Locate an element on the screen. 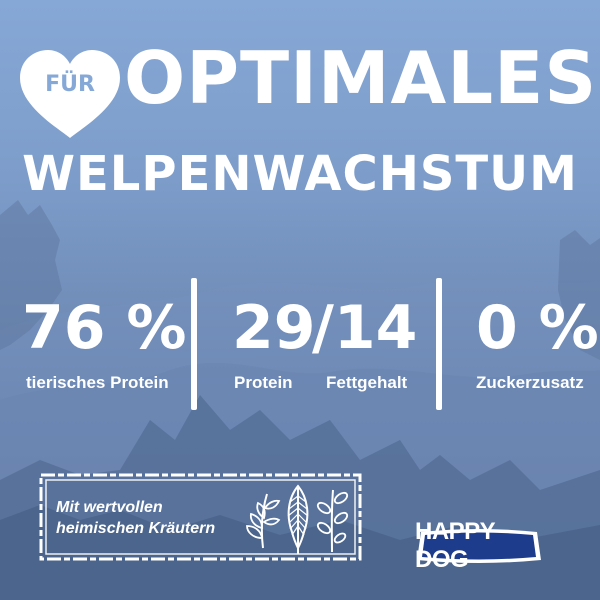  fern-leaf-icon is located at coordinates (298, 519).